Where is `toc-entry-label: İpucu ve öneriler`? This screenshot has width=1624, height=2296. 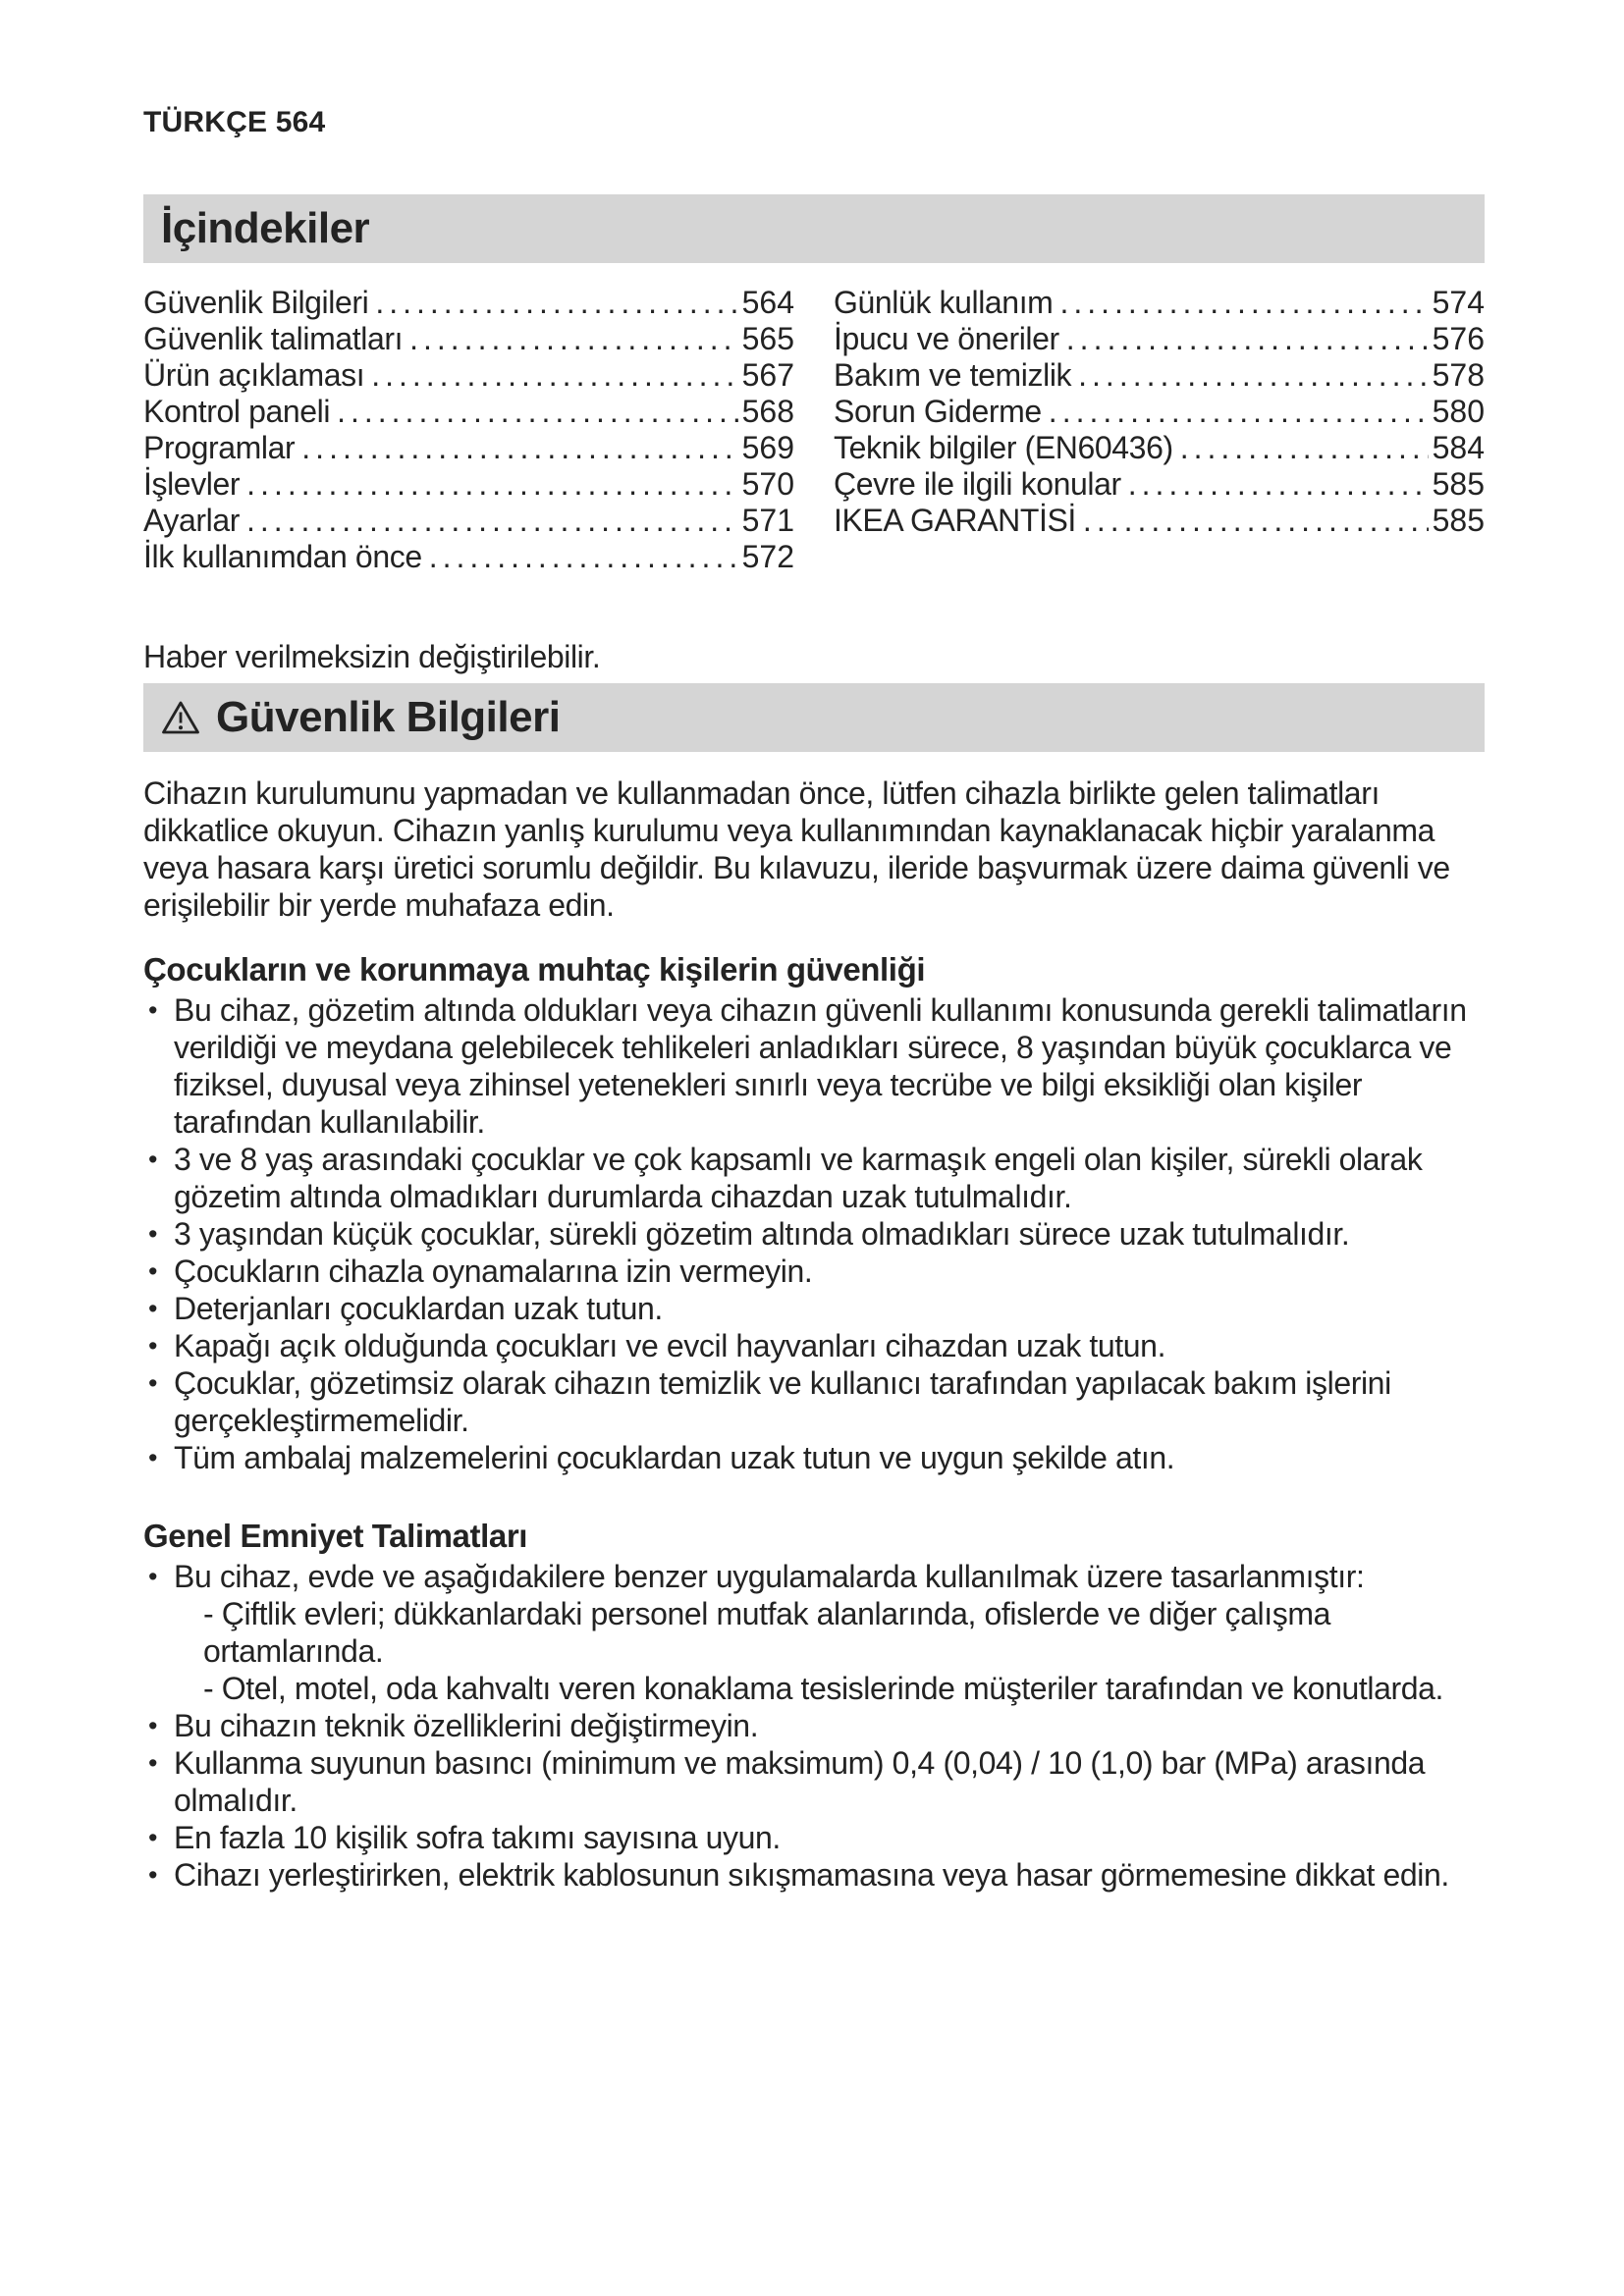 toc-entry-label: İpucu ve öneriler is located at coordinates (946, 338).